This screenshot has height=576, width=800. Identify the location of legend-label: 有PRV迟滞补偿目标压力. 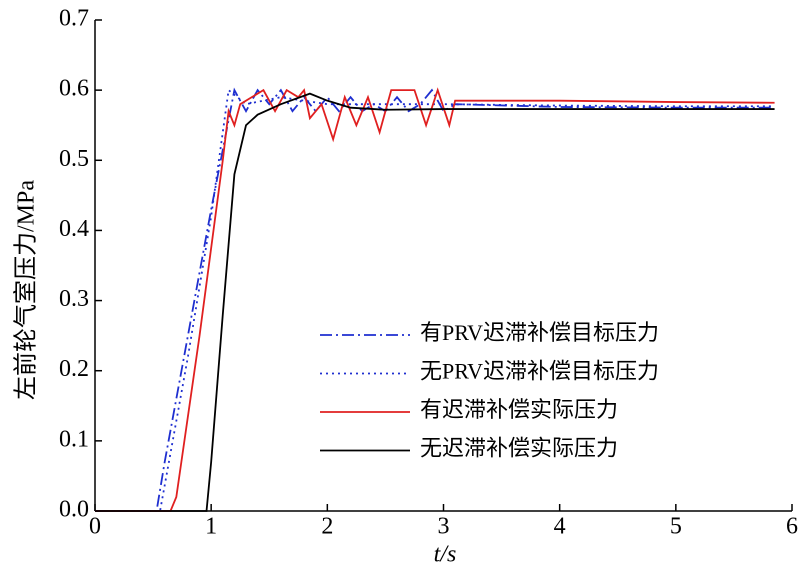
(539, 332).